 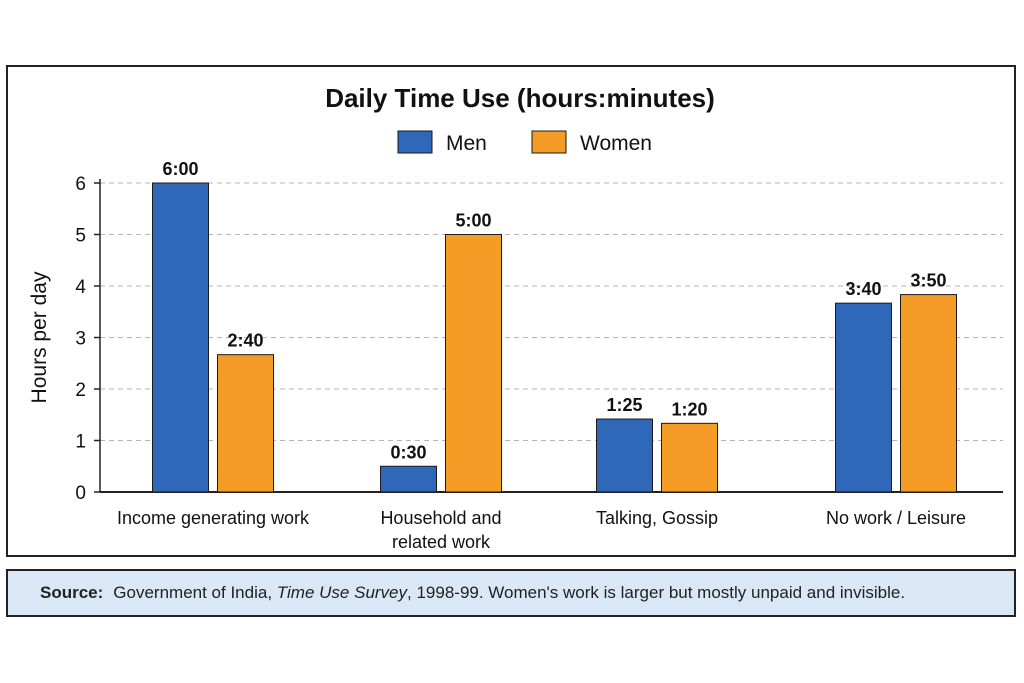 What do you see at coordinates (193, 592) in the screenshot?
I see `source-text-before: Government of India,` at bounding box center [193, 592].